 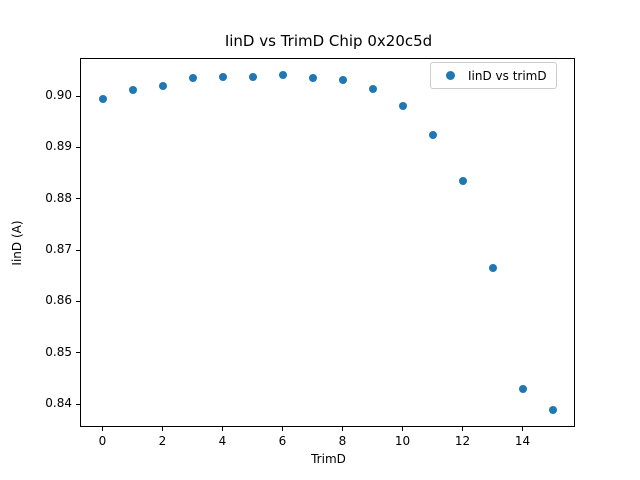 I want to click on x-tick-label: 8, so click(x=342, y=441).